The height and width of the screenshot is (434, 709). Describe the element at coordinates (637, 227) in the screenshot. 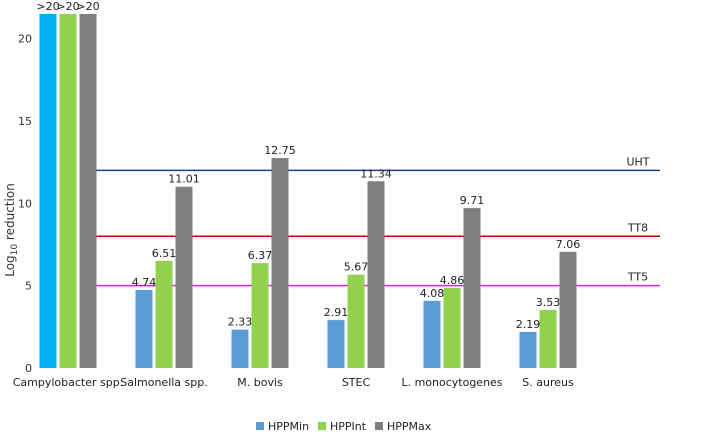

I see `reference-line-label: TT8` at that location.